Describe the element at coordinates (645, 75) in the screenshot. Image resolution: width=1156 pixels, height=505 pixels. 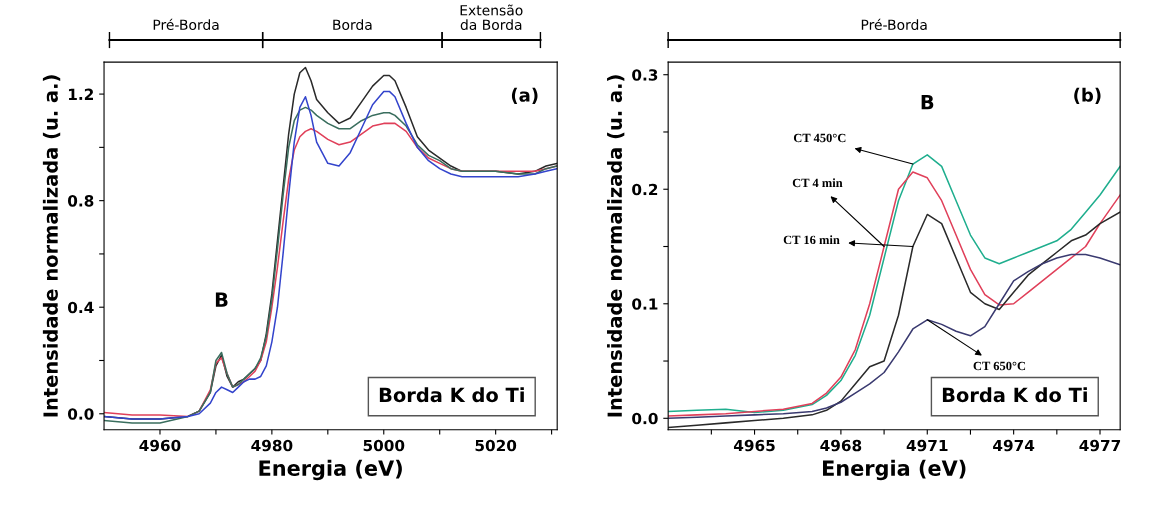
I see `y-tick-label: 0.3` at that location.